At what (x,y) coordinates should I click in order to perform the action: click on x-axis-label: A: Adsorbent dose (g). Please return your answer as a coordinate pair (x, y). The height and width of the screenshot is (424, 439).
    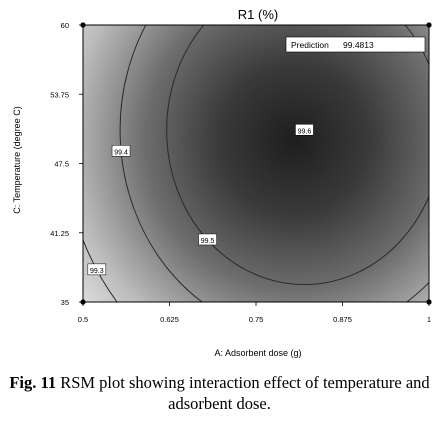
    Looking at the image, I should click on (257, 353).